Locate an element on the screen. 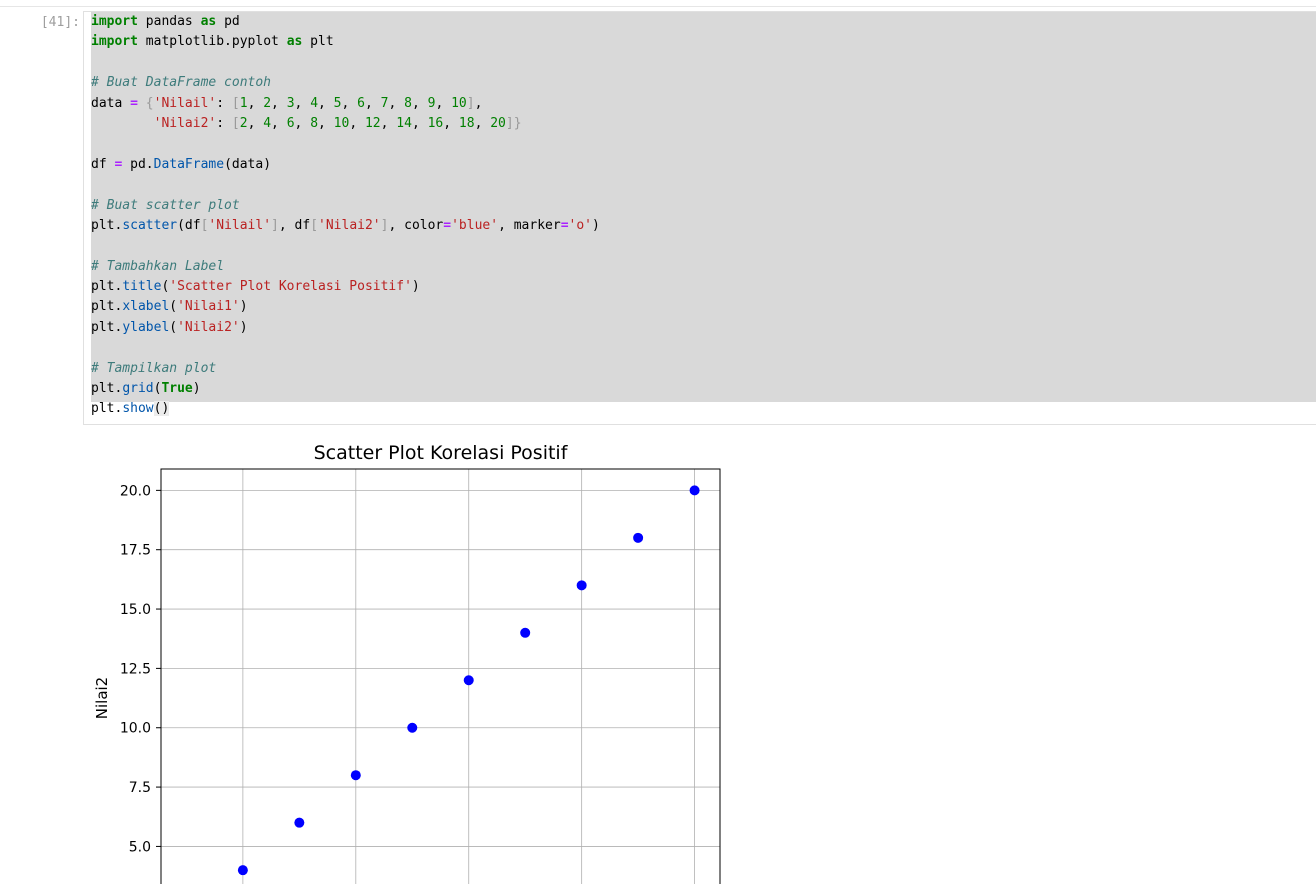 The width and height of the screenshot is (1316, 888). code-number: 5 is located at coordinates (337, 103).